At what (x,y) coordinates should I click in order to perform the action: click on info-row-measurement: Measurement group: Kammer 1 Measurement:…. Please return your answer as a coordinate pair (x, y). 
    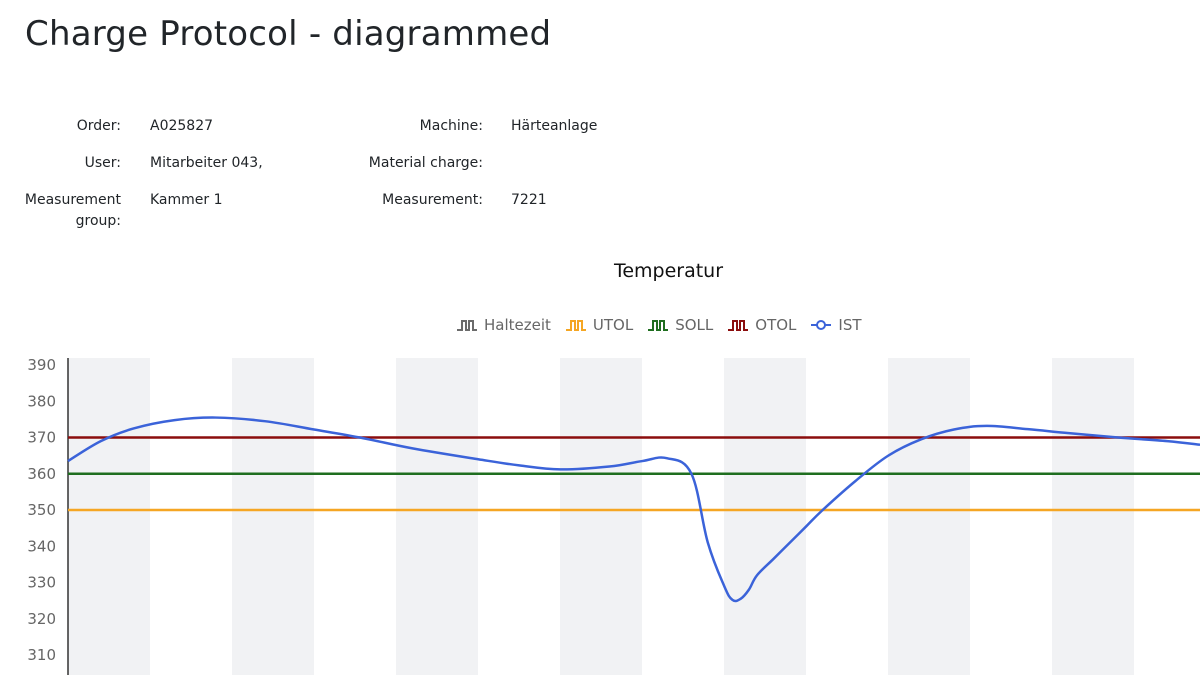
    Looking at the image, I should click on (600, 211).